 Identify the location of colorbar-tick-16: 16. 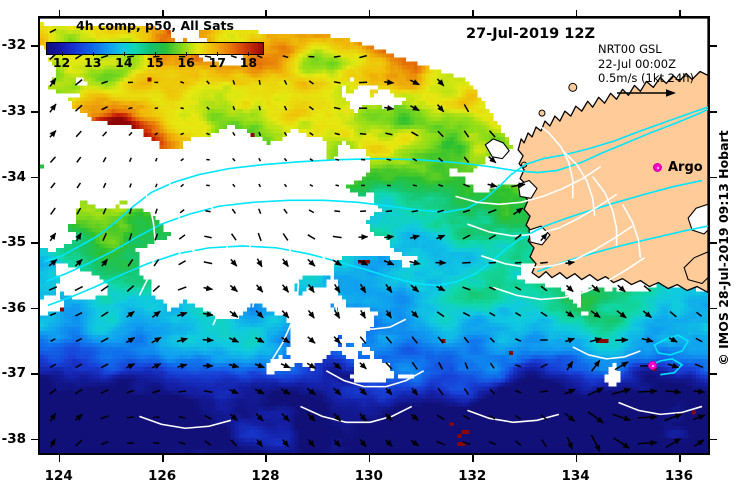
(186, 62).